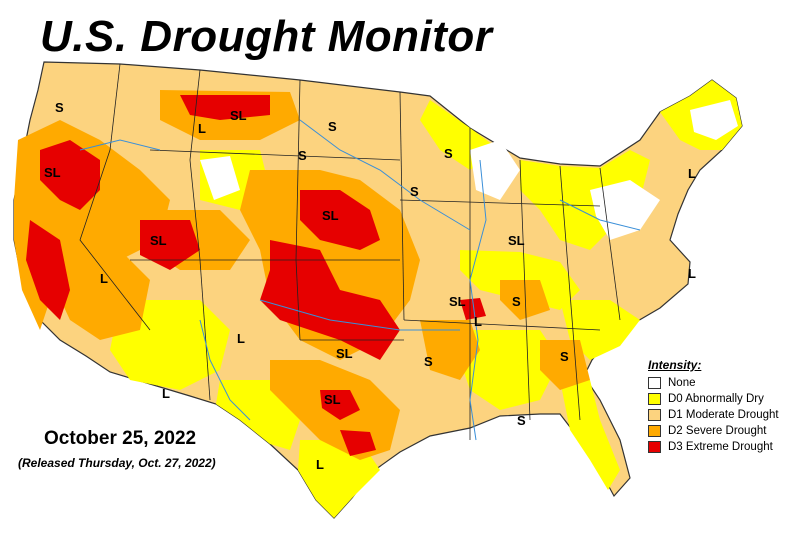  I want to click on legend-item-none: None, so click(723, 383).